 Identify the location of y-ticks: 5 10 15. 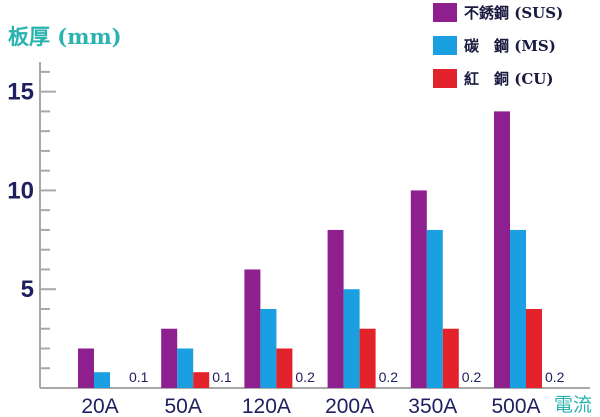
(31, 220).